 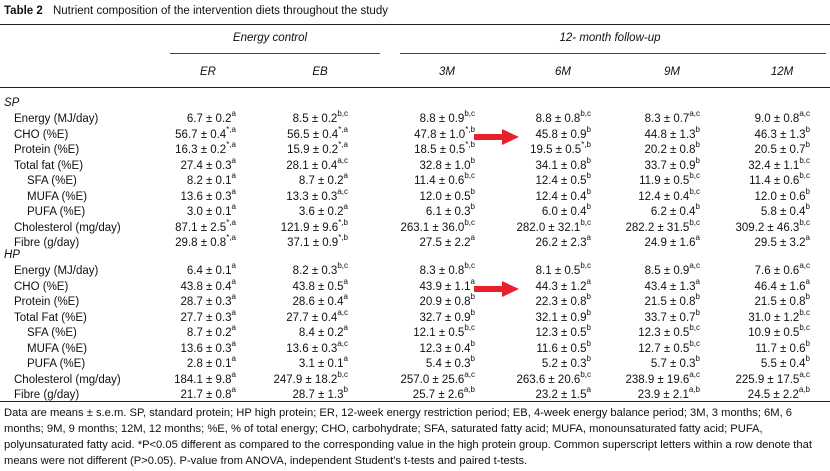 I want to click on cell-value: 11.9 ± 0.5, so click(x=664, y=181).